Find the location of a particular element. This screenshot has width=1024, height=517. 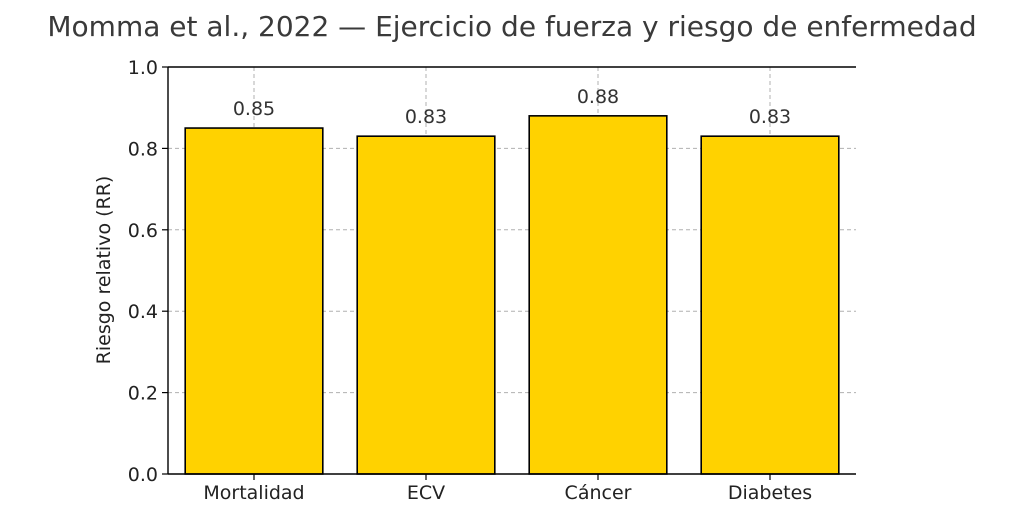

data-label: 0.85 is located at coordinates (254, 109).